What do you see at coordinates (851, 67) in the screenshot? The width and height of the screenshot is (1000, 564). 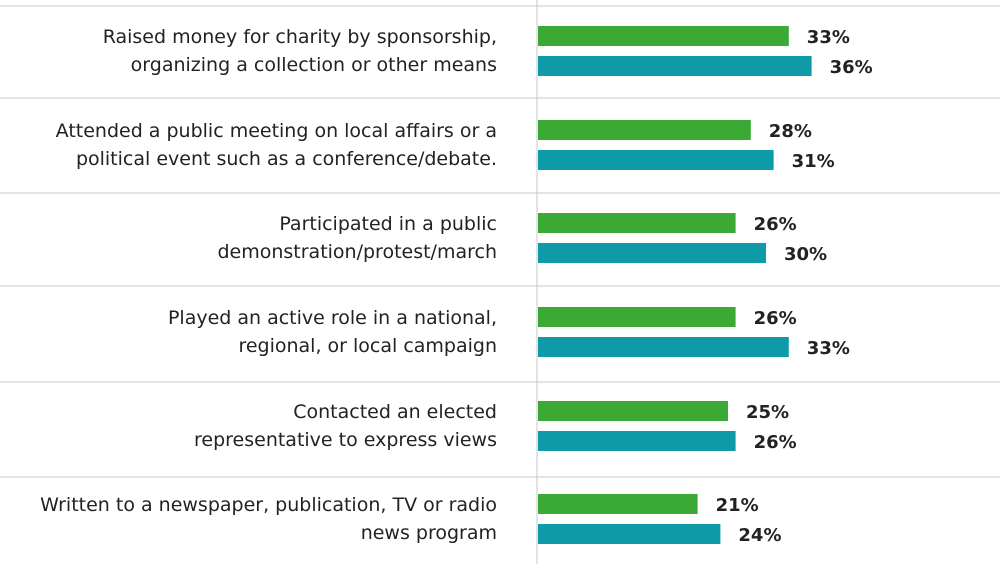 I see `data-label: 36%` at bounding box center [851, 67].